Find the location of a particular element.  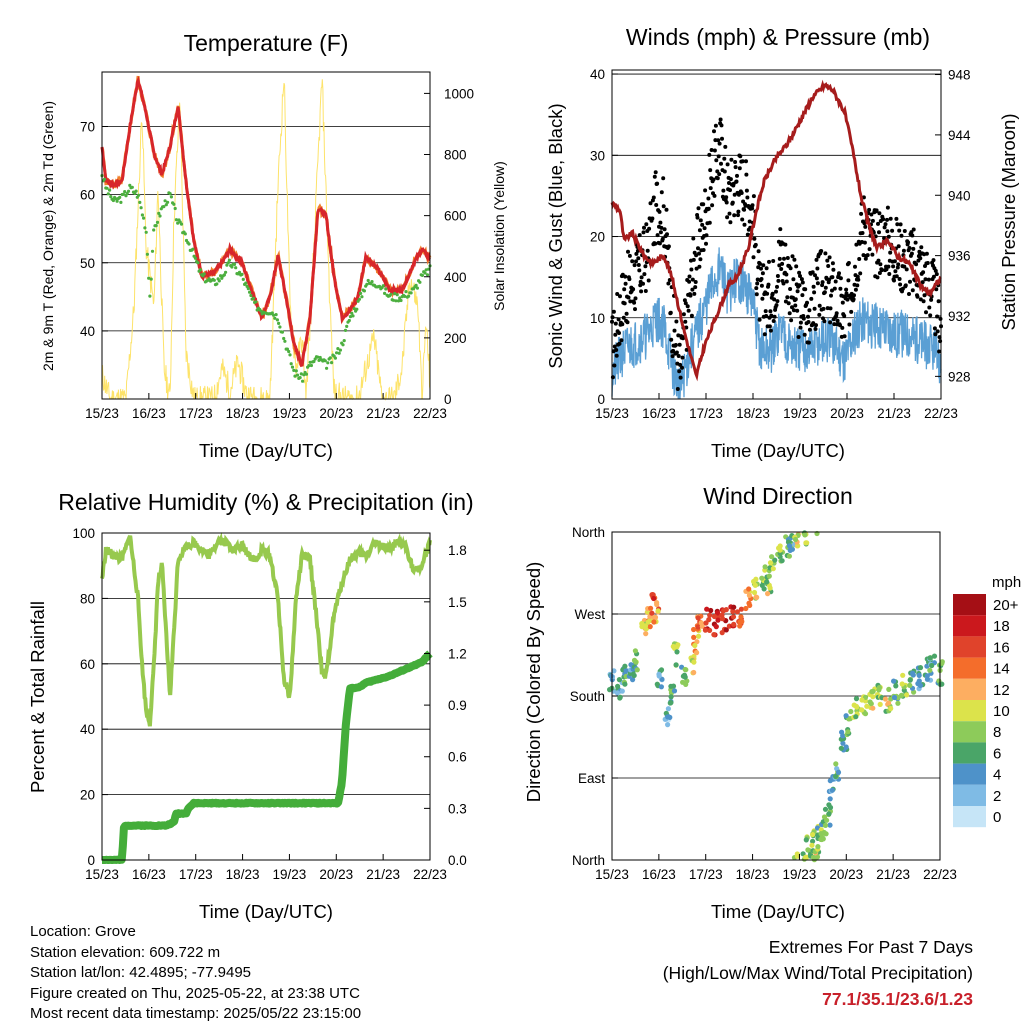

y-tick-label-right: 1.8 is located at coordinates (457, 550).